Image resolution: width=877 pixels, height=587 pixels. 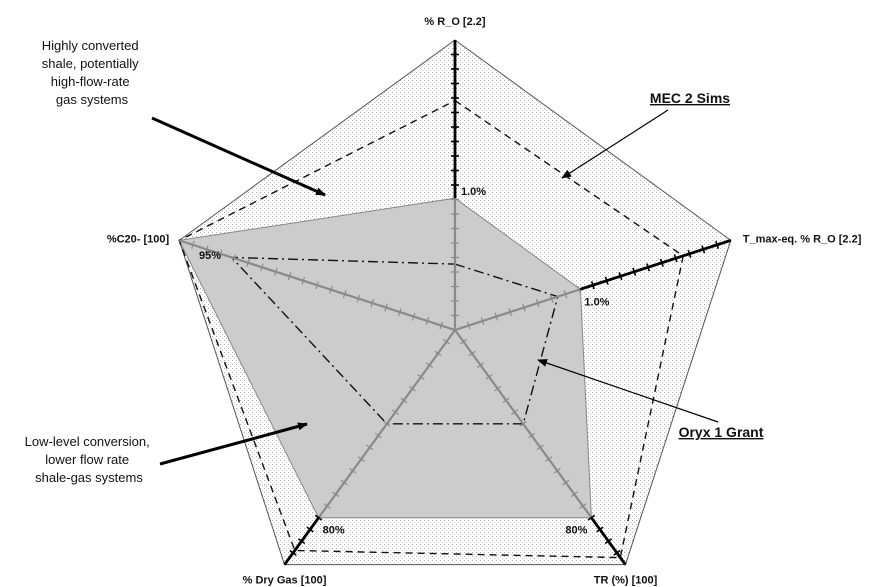 I want to click on axis-label-2: TR (%) [100], so click(x=626, y=581).